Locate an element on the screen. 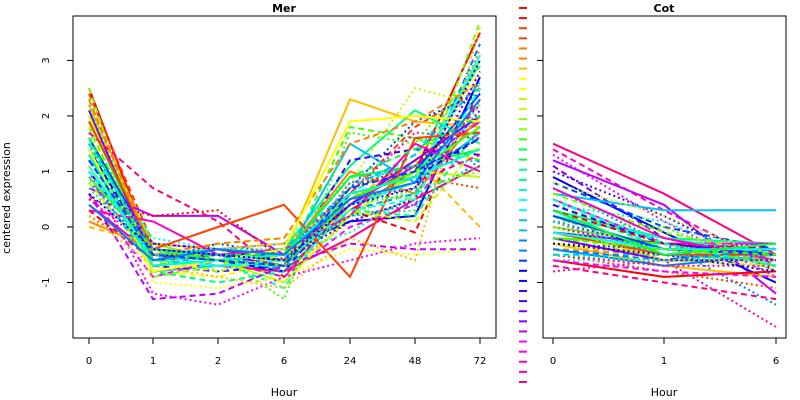  mer-x-axis: 0 1 2 6 24 48 72 is located at coordinates (286, 352).